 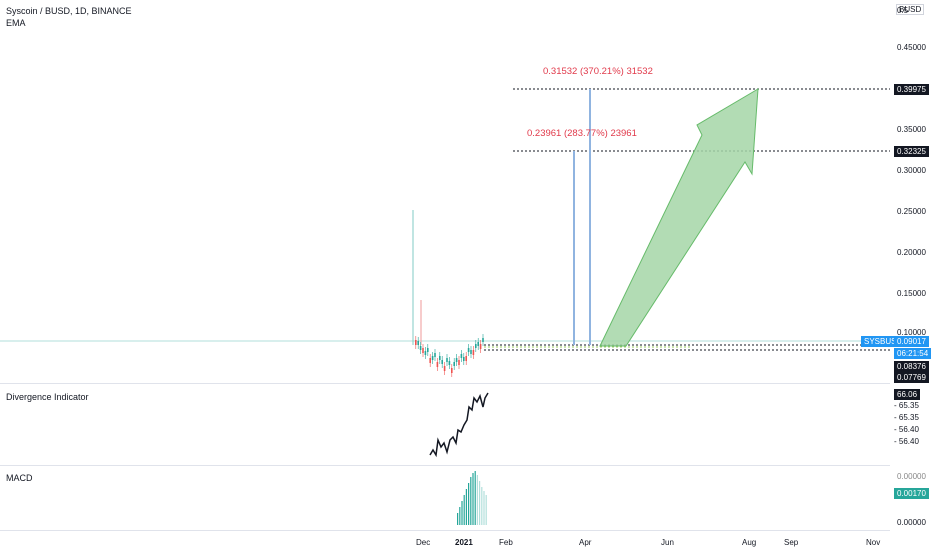 I want to click on divergence-indicator-label: Divergence Indicator, so click(x=47, y=397).